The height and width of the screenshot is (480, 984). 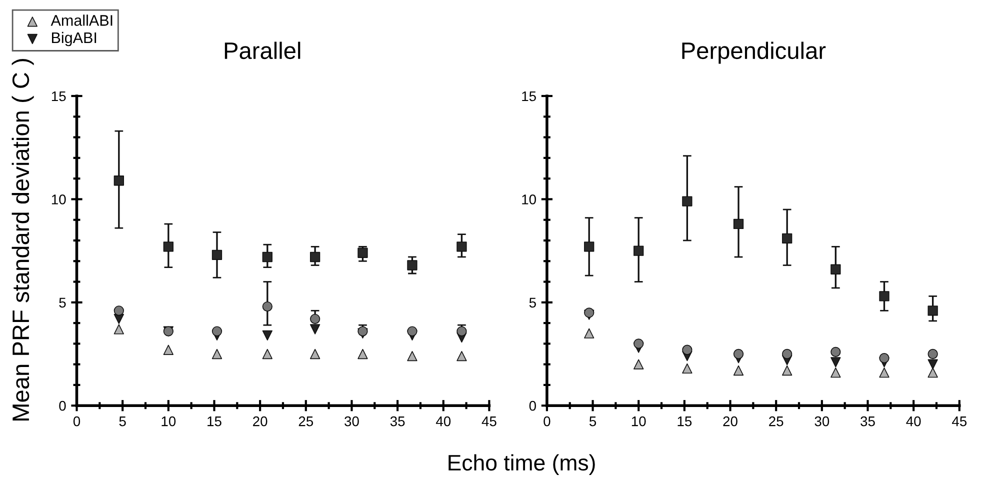 I want to click on legend-label: BigABI, so click(x=74, y=39).